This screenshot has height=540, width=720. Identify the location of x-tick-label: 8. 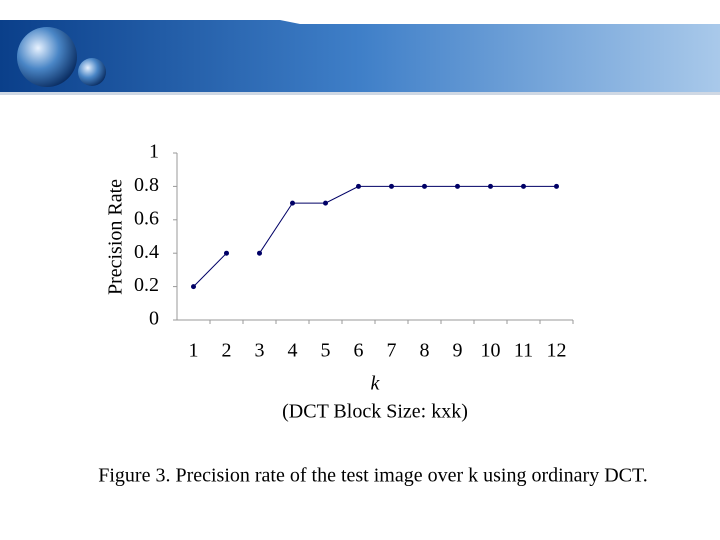
(425, 351).